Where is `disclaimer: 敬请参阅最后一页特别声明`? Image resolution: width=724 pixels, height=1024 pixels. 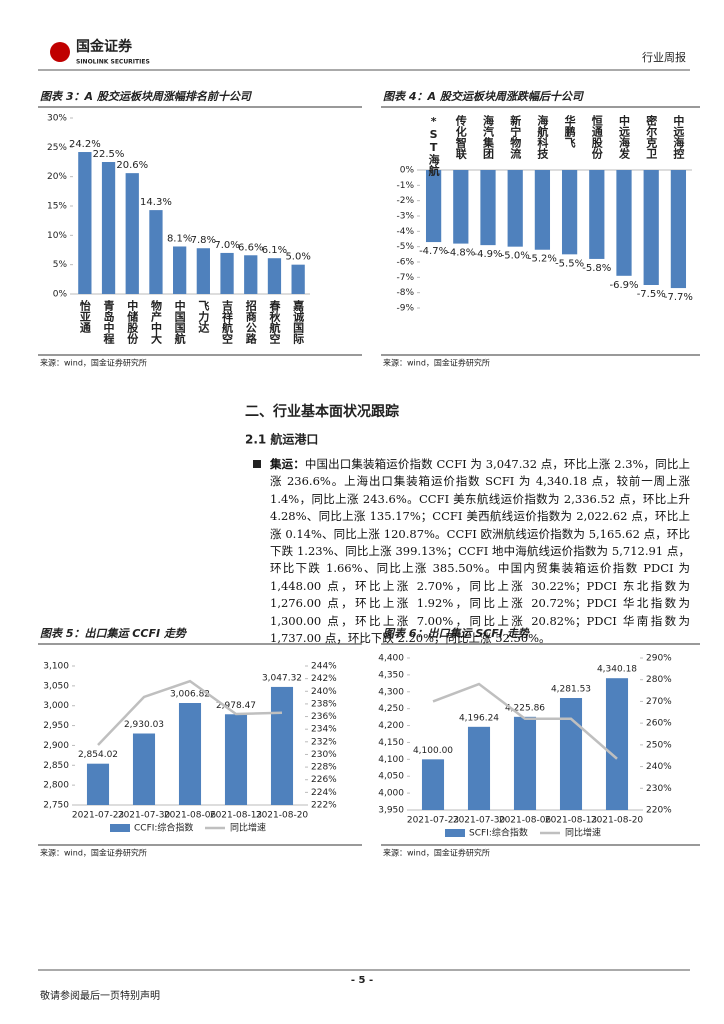
disclaimer: 敬请参阅最后一页特别声明 is located at coordinates (100, 995).